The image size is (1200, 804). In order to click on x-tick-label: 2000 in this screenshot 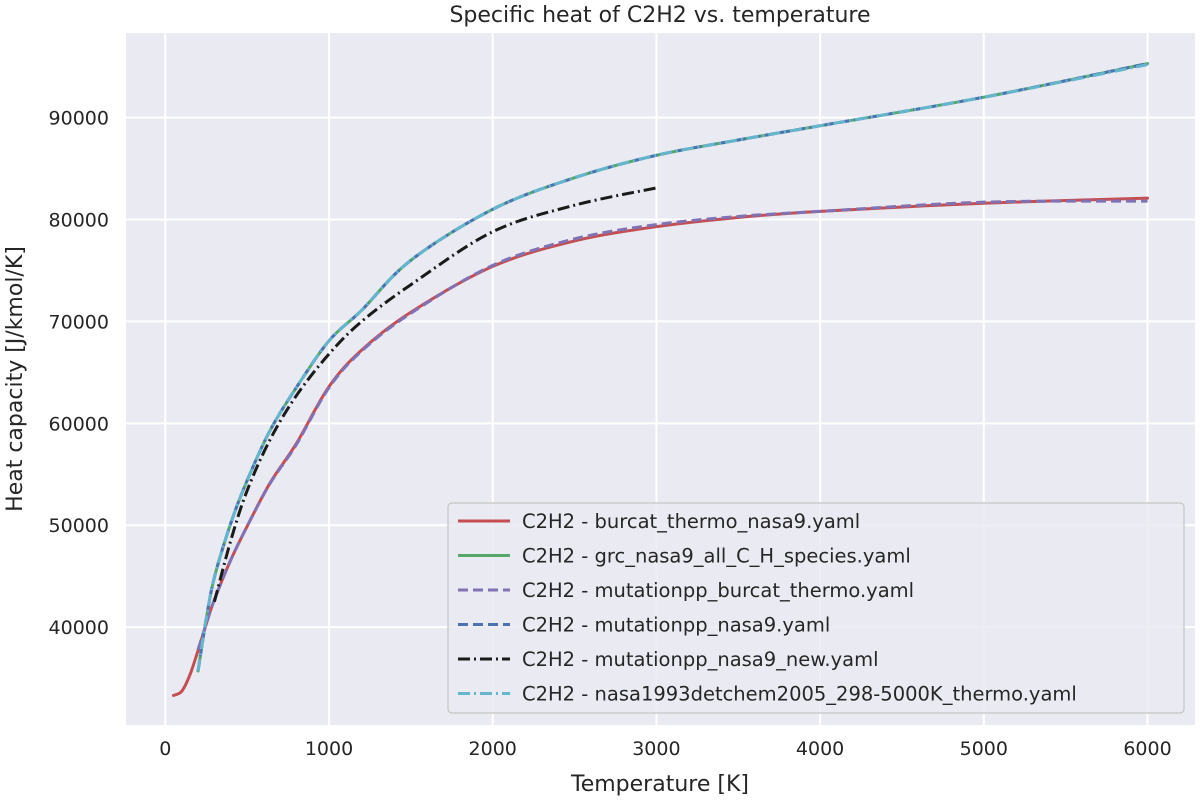, I will do `click(493, 749)`.